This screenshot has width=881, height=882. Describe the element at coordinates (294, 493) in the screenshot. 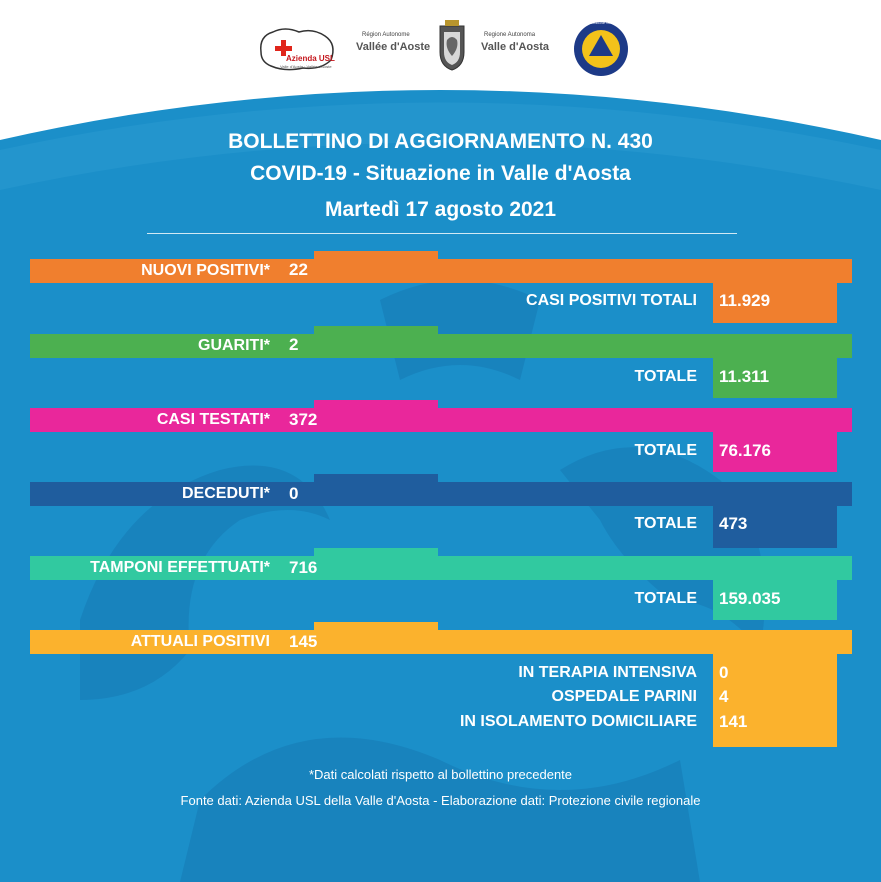

I see `deceduti-value: 0` at that location.